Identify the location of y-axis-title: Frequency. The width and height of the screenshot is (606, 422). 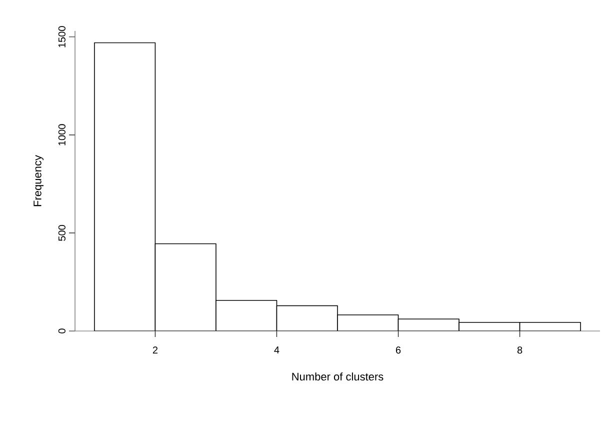
(39, 180).